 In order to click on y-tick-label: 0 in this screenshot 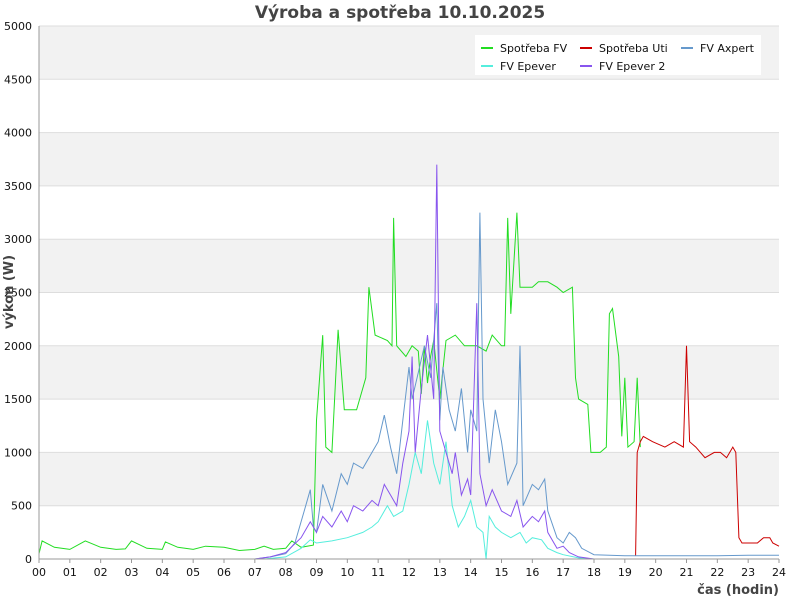, I will do `click(28, 559)`.